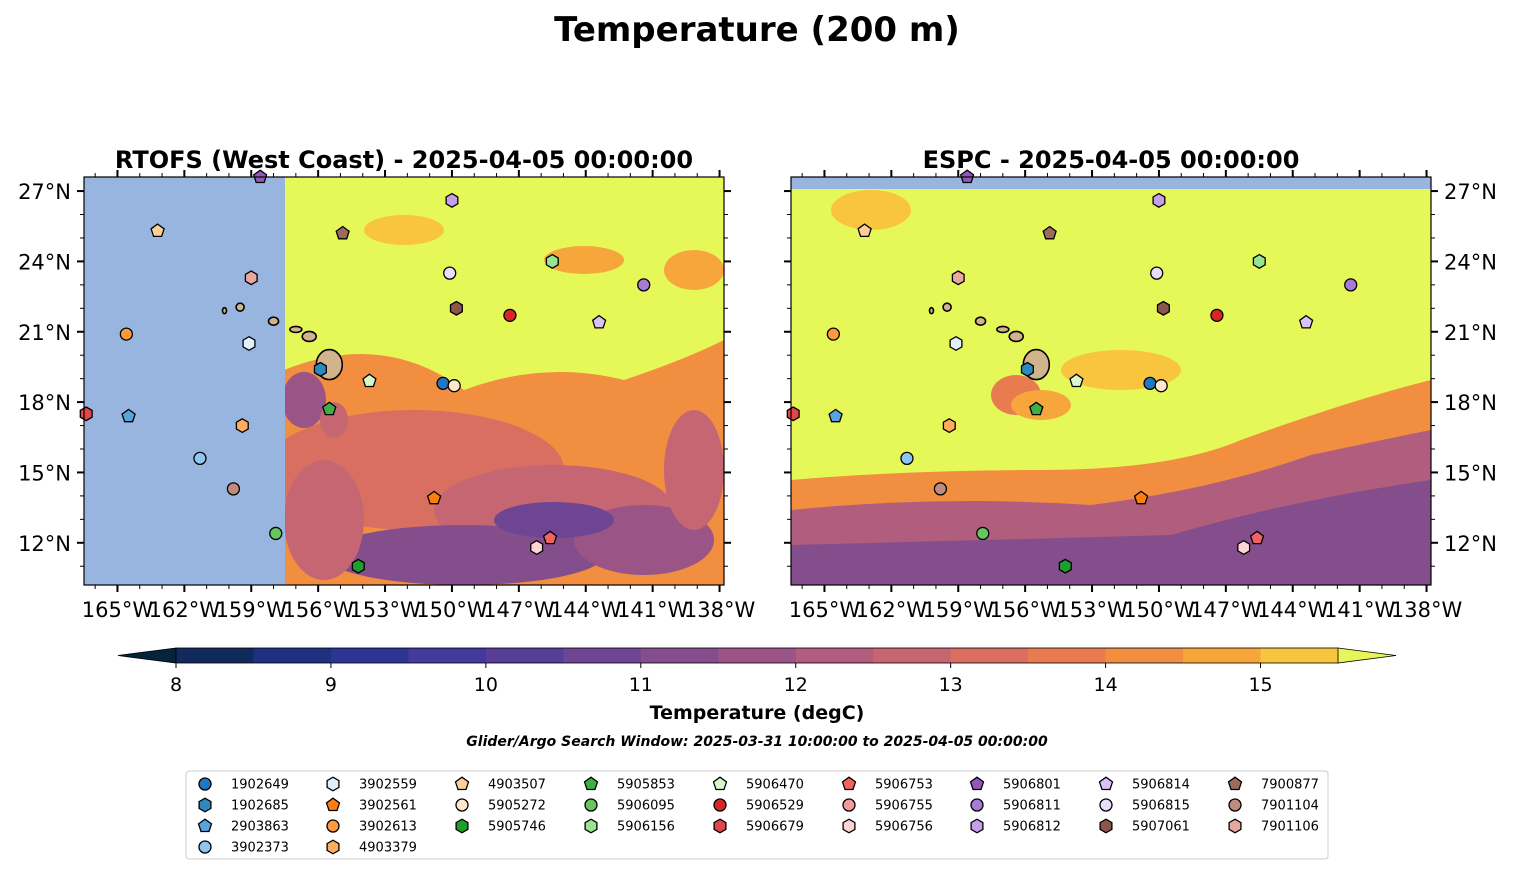 Image resolution: width=1514 pixels, height=889 pixels. Describe the element at coordinates (1367, 655) in the screenshot. I see `colorbar-extend-high` at that location.